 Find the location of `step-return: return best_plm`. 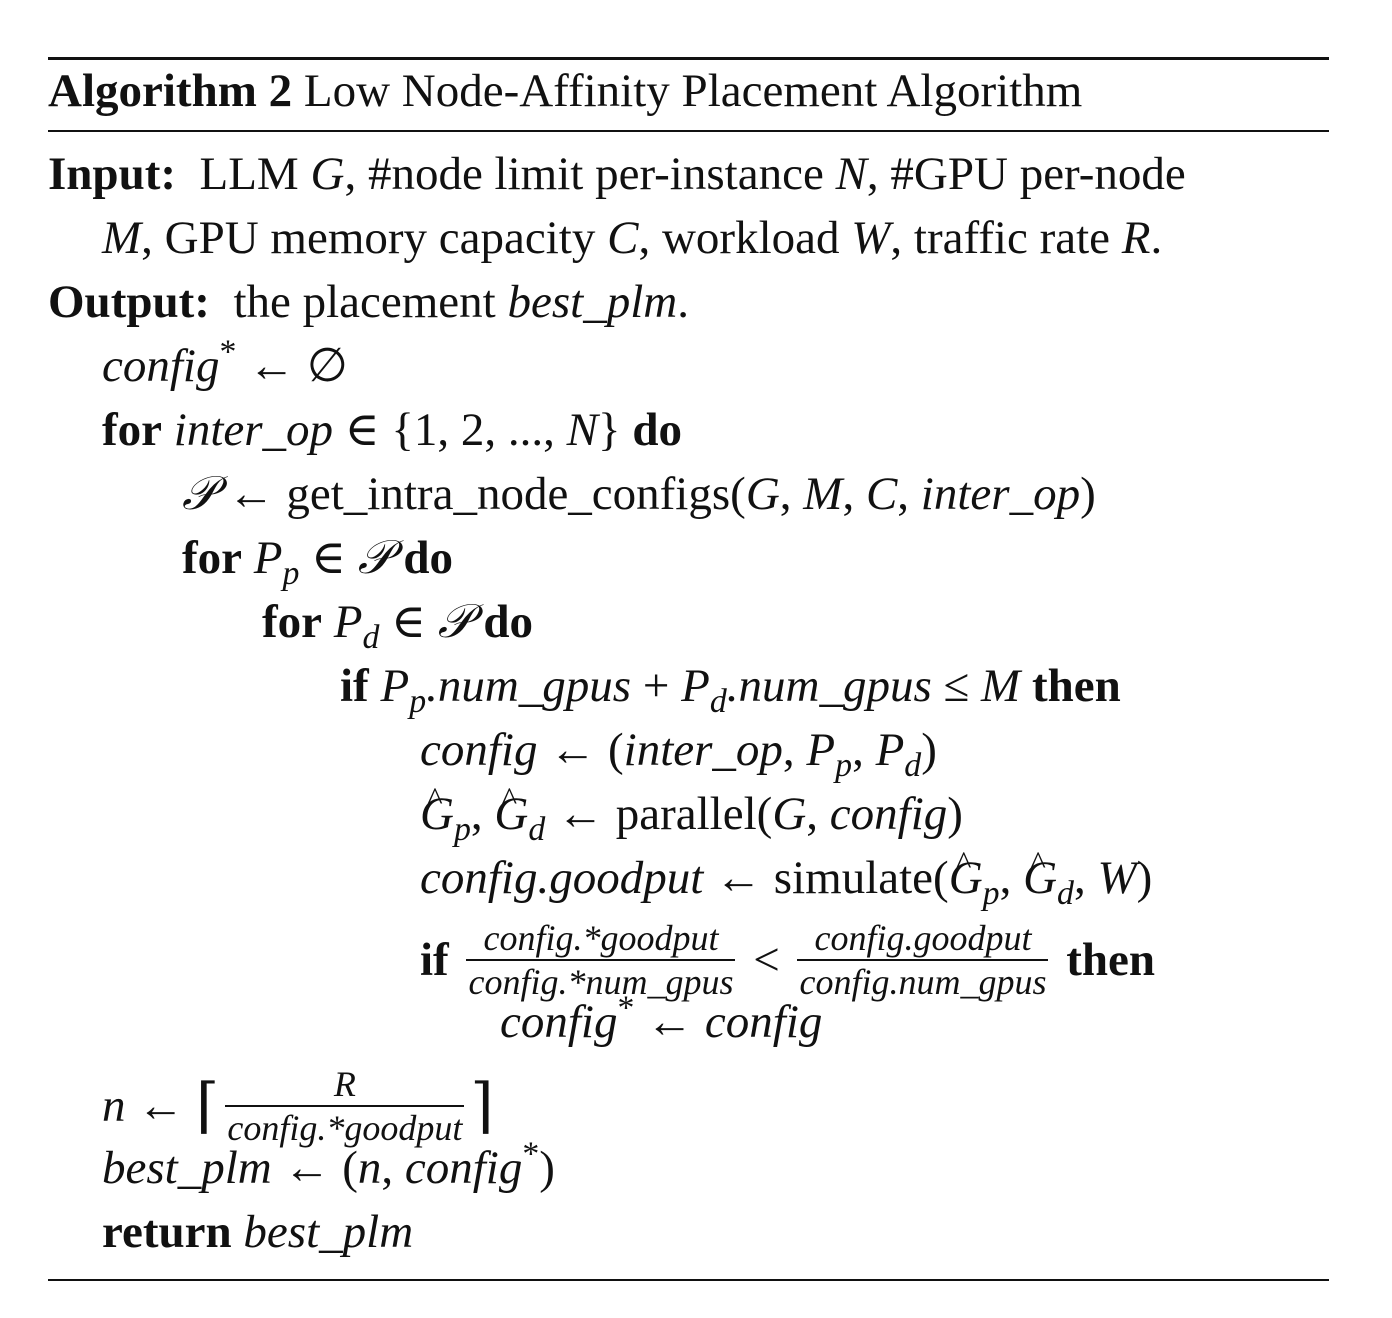

step-return: return best_plm is located at coordinates (258, 1232).